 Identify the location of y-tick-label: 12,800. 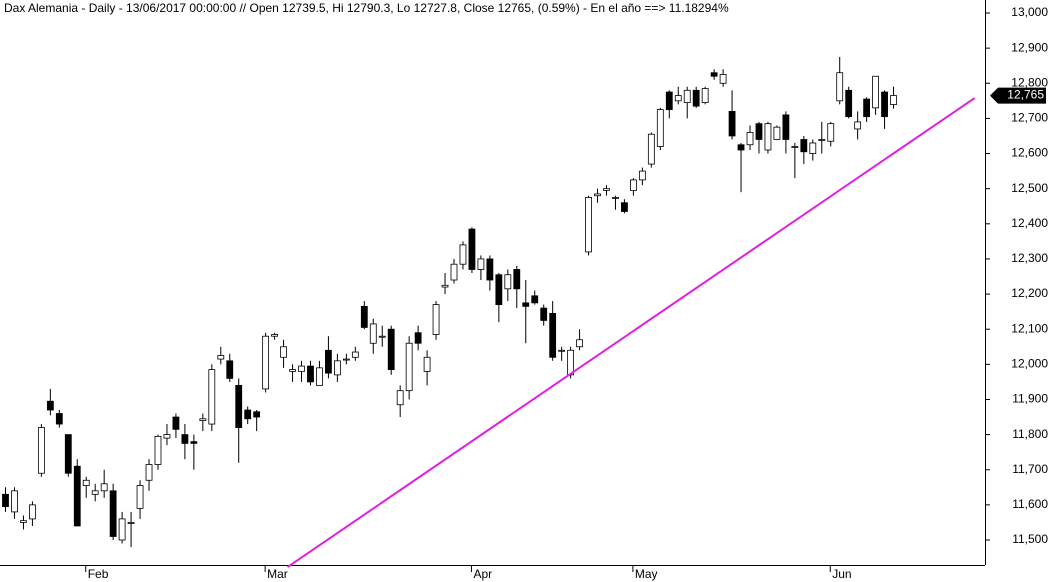
(1029, 82).